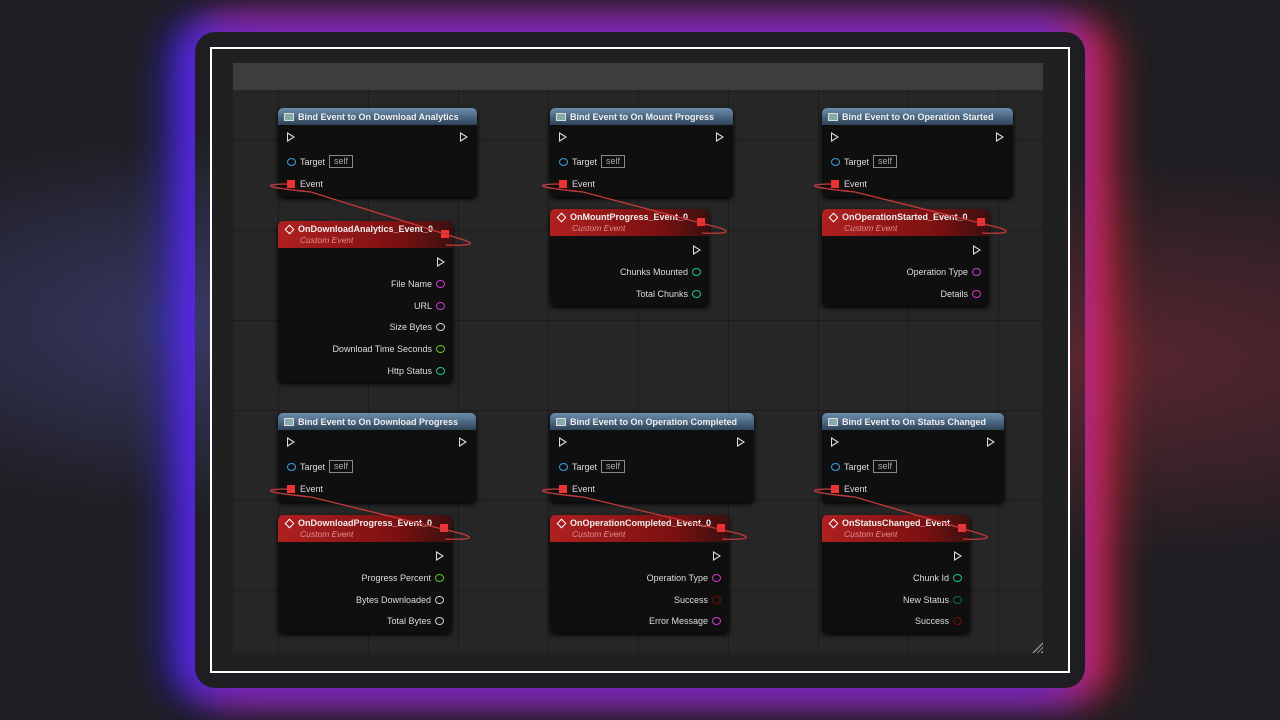  Describe the element at coordinates (864, 161) in the screenshot. I see `target-row: Target self` at that location.